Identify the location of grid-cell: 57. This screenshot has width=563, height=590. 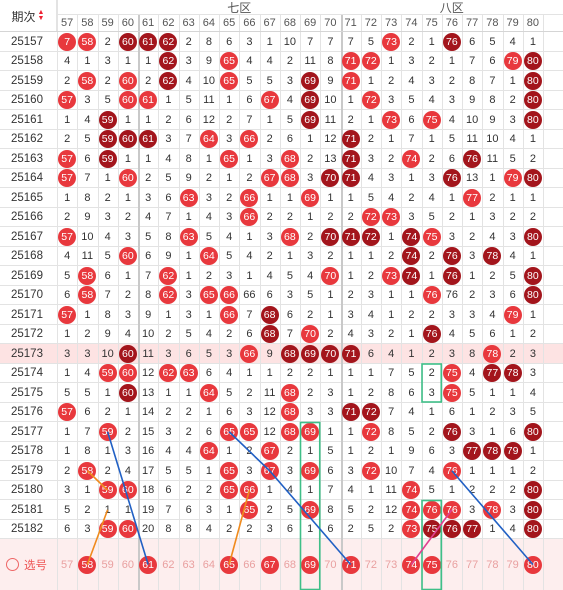
(67, 237).